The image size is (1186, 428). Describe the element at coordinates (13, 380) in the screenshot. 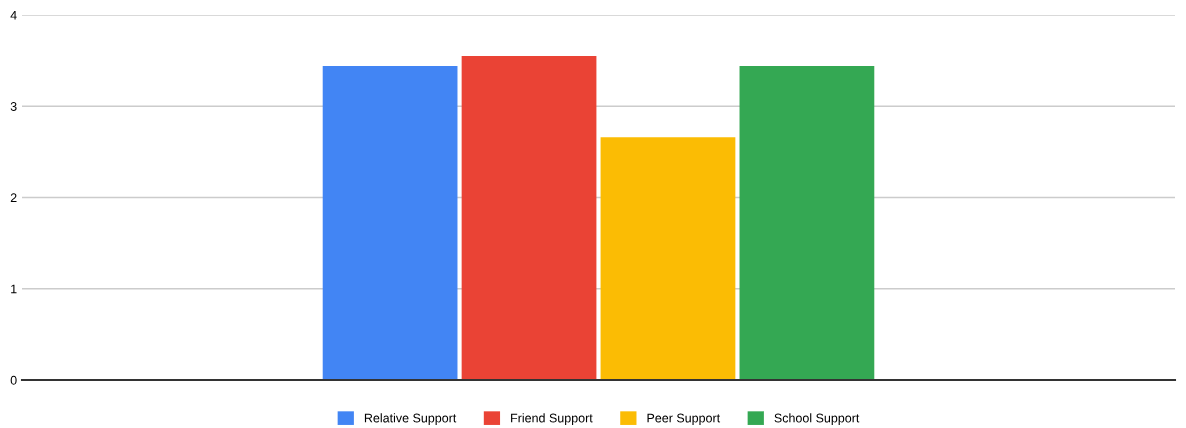

I see `y-tick-label: 0` at that location.